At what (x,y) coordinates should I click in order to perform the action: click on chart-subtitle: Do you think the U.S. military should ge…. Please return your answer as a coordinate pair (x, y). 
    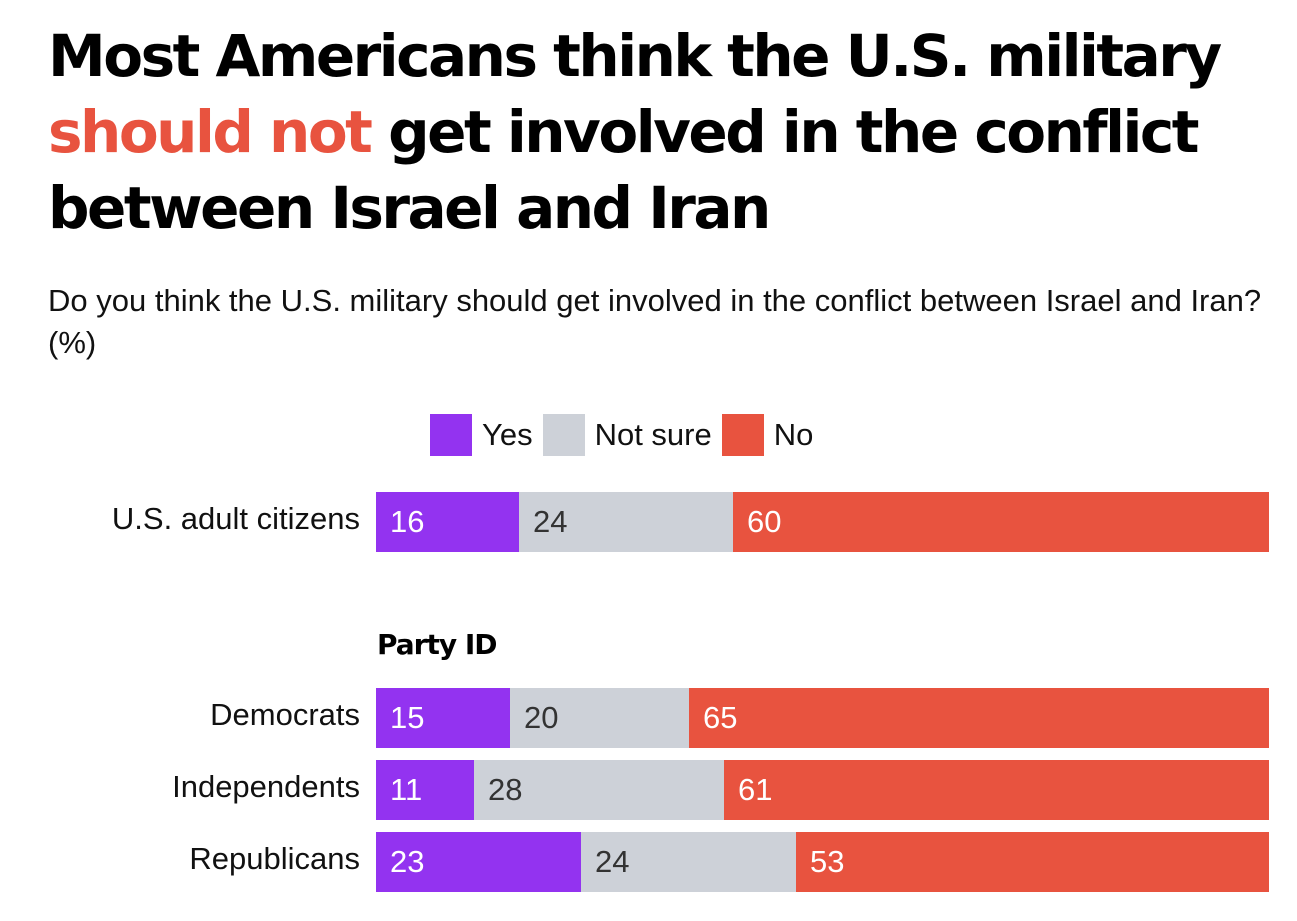
    Looking at the image, I should click on (655, 321).